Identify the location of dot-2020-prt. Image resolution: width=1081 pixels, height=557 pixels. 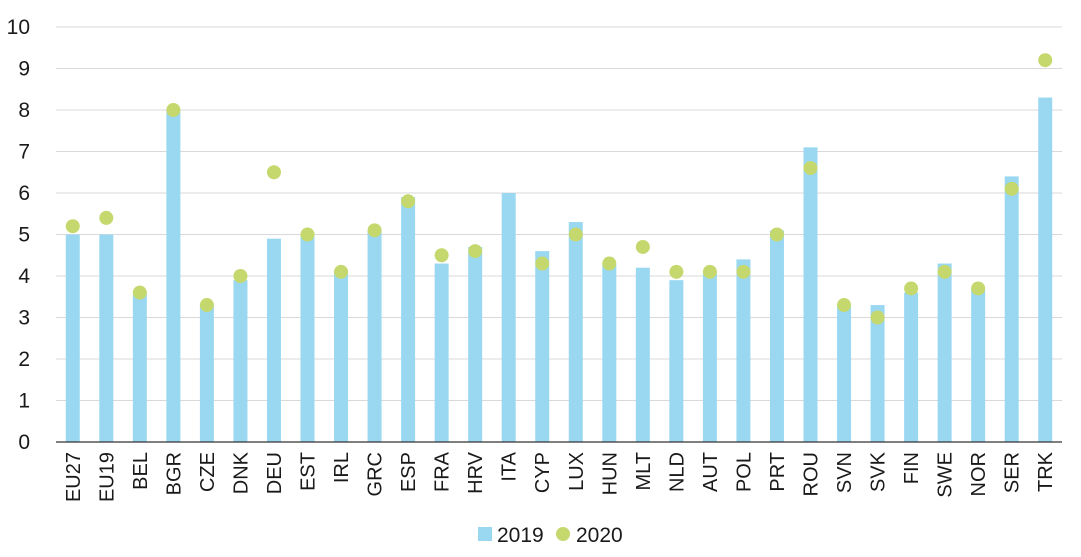
(776, 234).